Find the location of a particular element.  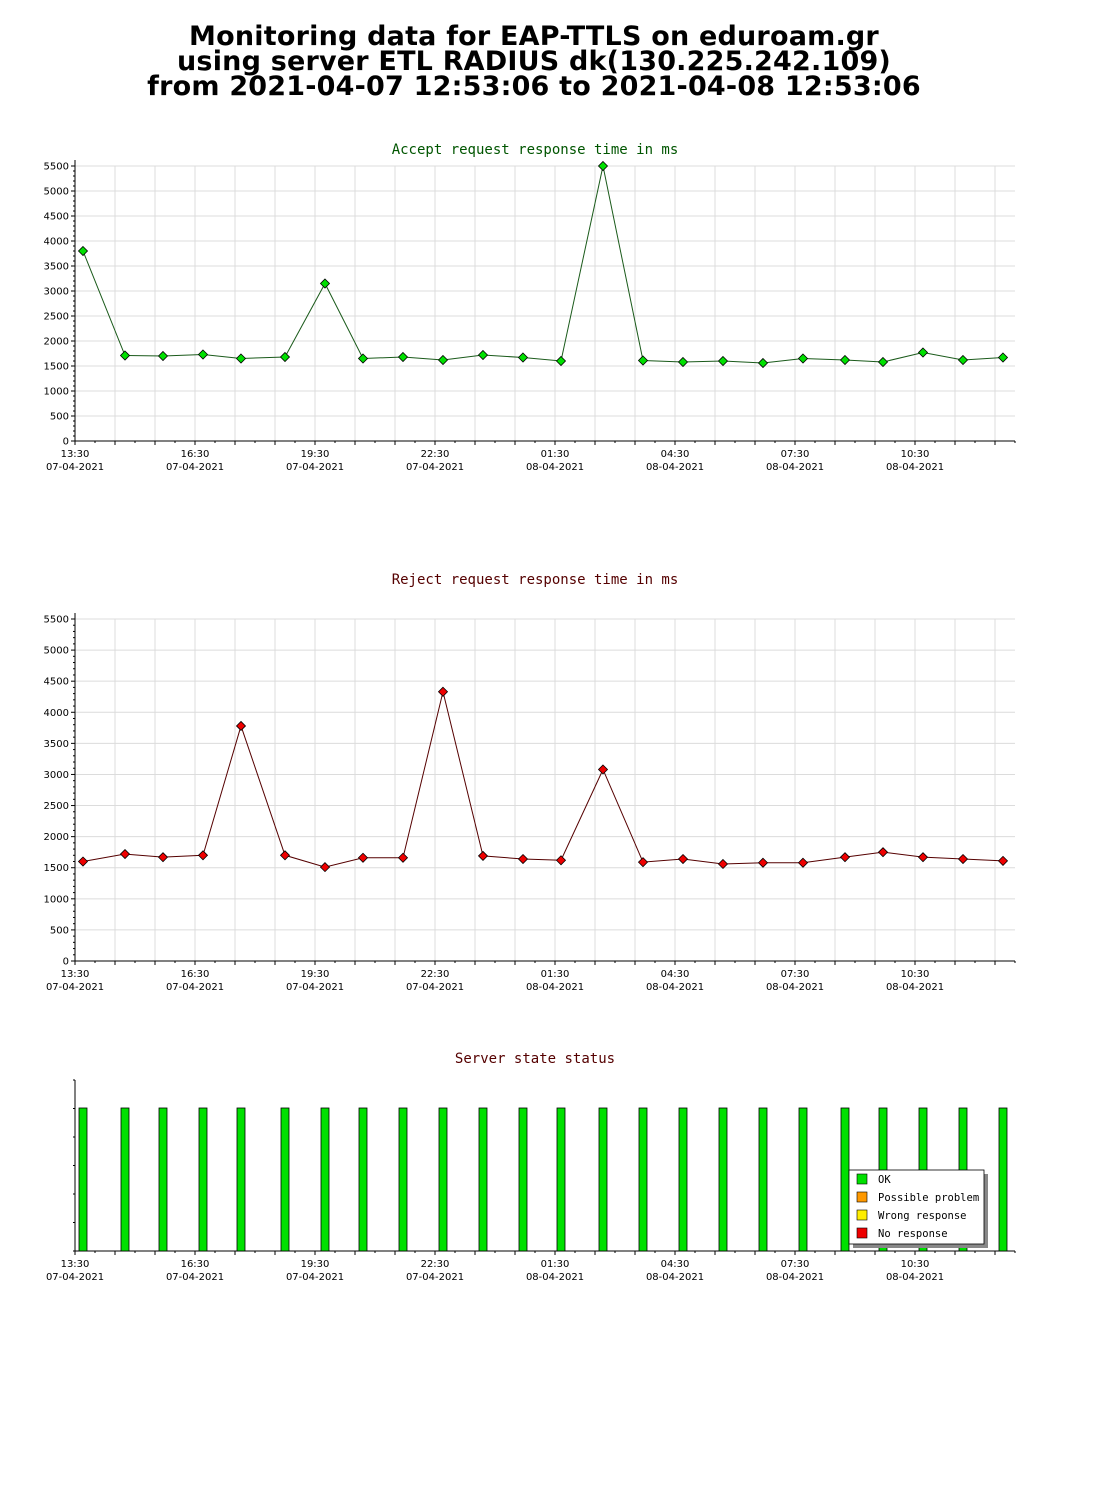

y-tick-label: 5000 is located at coordinates (56, 651).